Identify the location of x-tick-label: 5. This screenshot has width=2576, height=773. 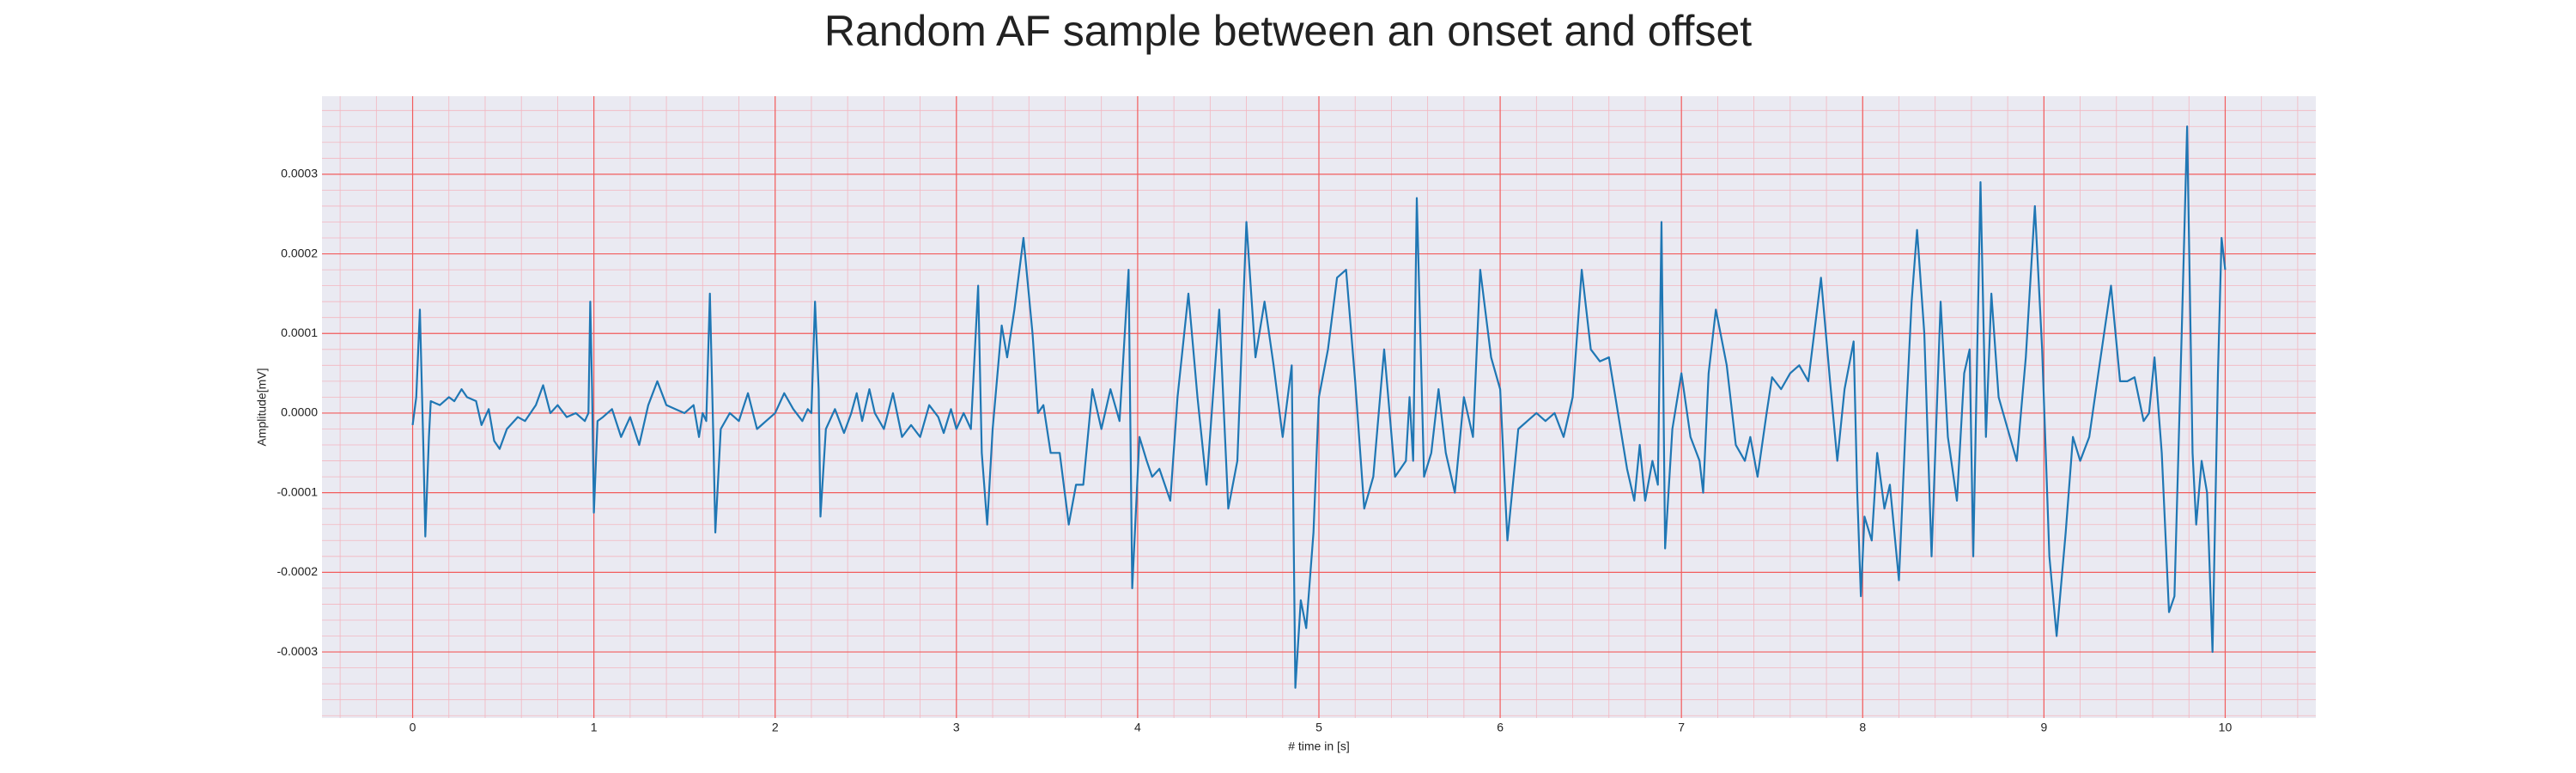
(1319, 727).